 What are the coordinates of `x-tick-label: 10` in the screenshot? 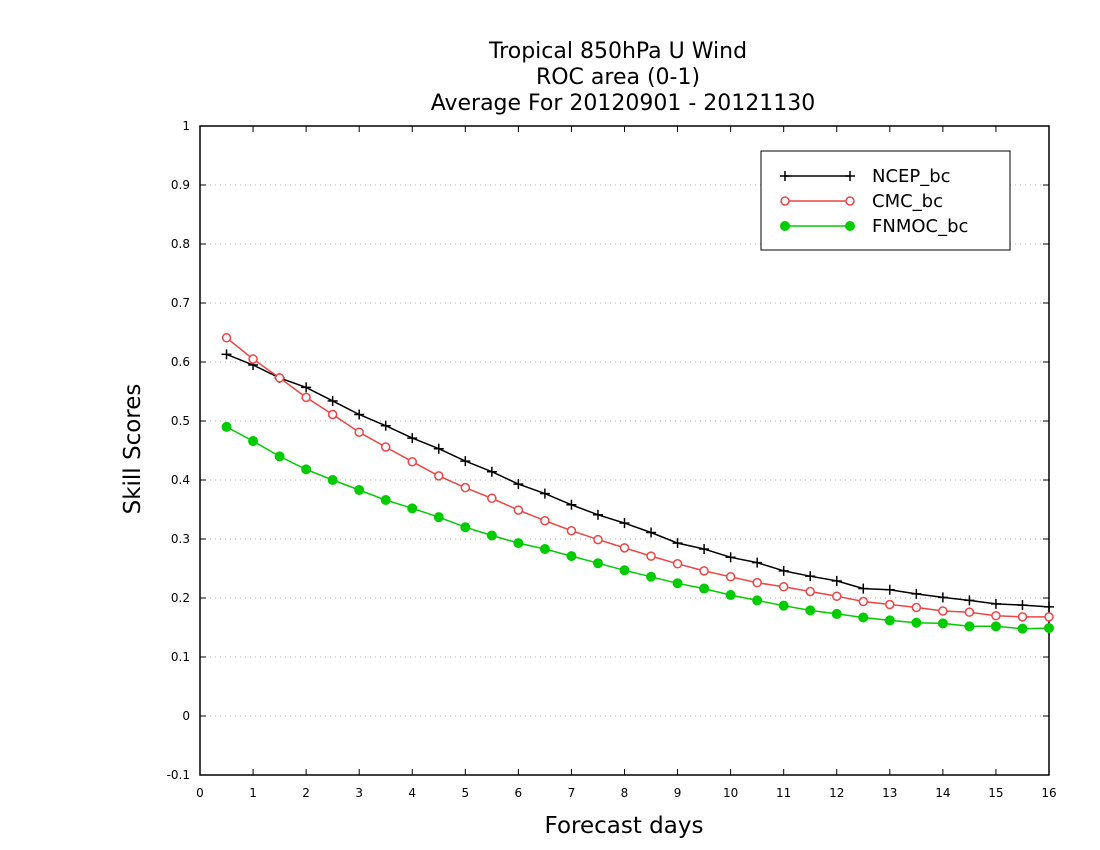 It's located at (730, 793).